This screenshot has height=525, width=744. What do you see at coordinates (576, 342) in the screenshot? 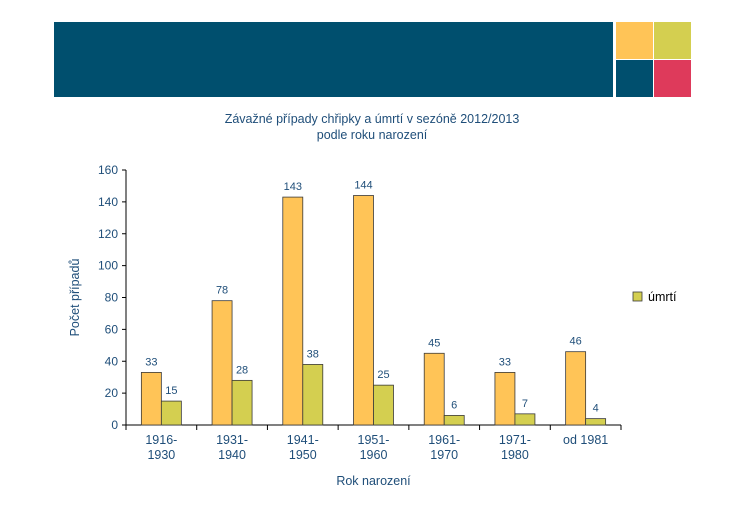
I see `case-value-label: 46` at bounding box center [576, 342].